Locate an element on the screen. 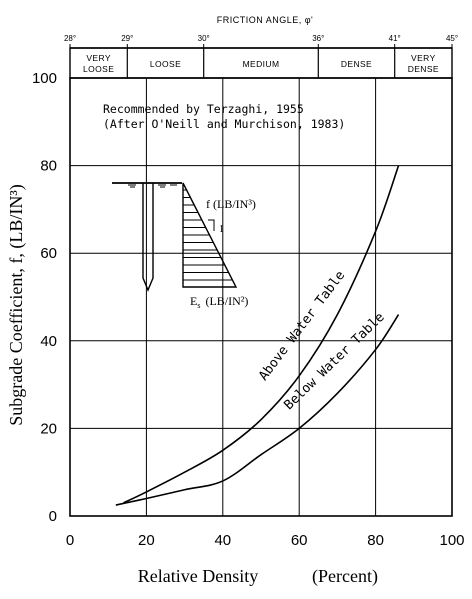  x-tick-20: 20 is located at coordinates (146, 540).